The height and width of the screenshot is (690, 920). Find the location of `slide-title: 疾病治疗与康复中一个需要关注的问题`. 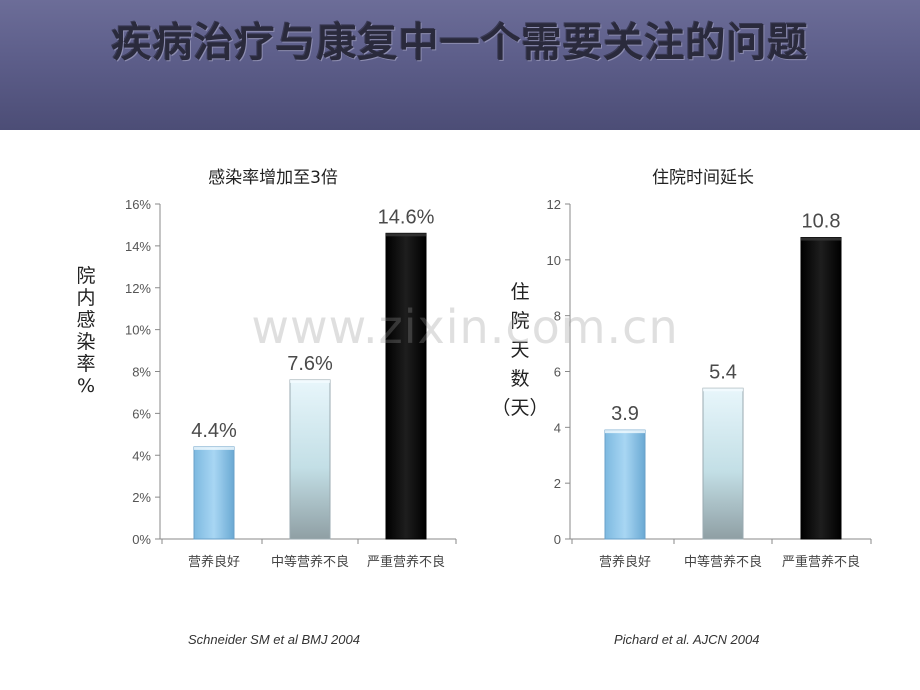

slide-title: 疾病治疗与康复中一个需要关注的问题 is located at coordinates (460, 43).